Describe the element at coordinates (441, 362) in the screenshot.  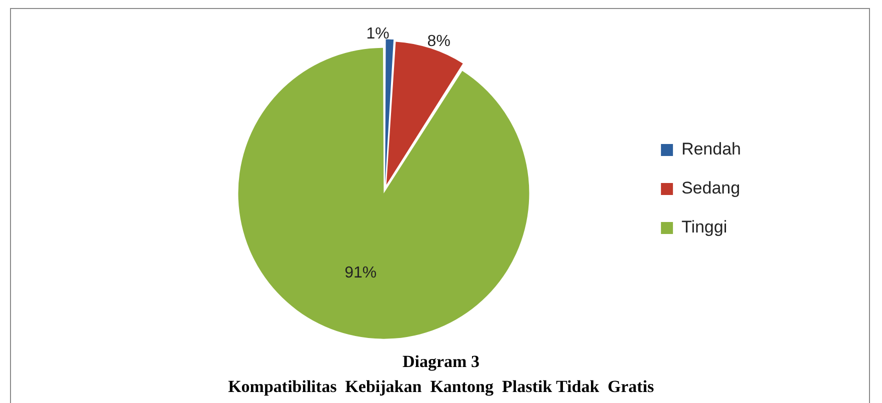
I see `text: Diagram 3` at that location.